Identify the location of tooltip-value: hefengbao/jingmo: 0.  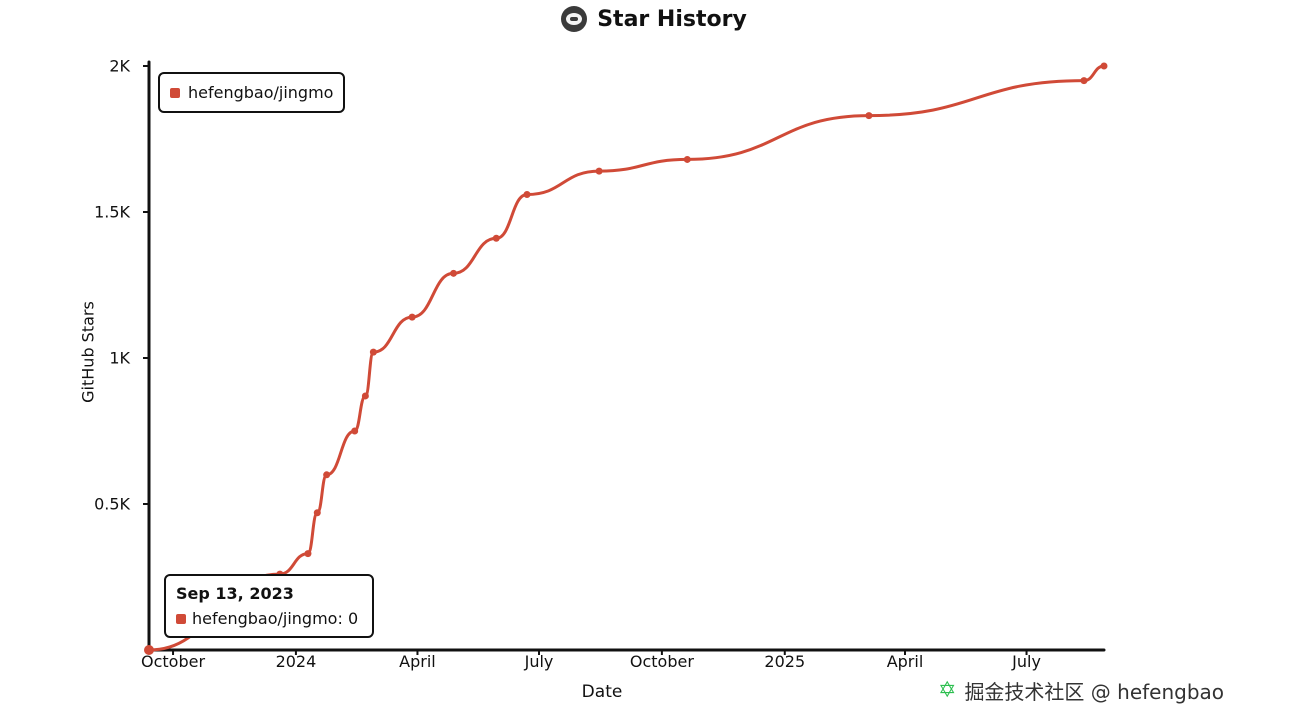
(275, 618).